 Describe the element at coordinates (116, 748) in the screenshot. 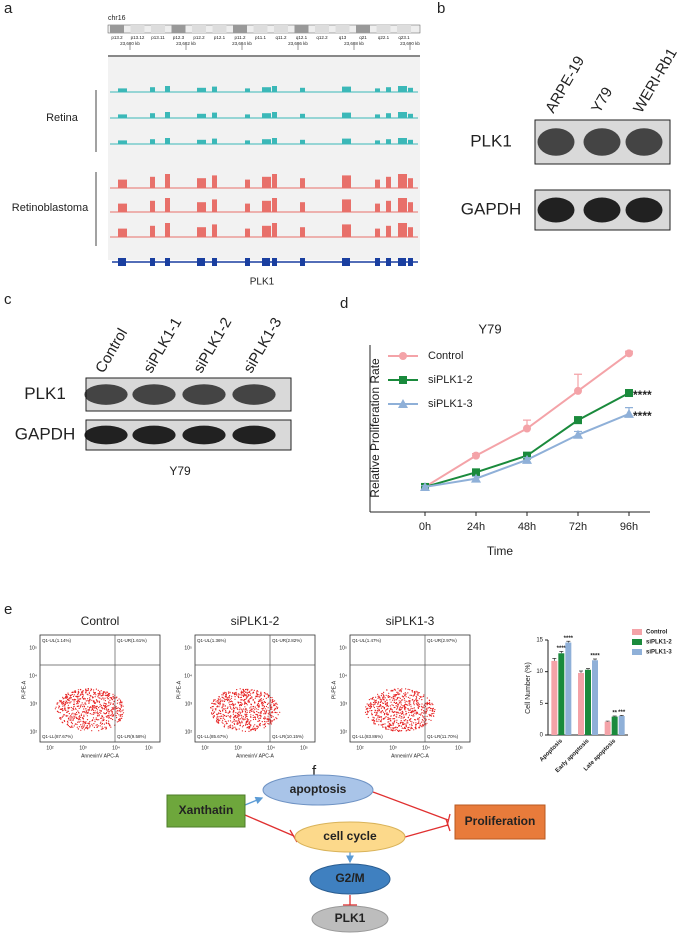

I see `x-tick-label: 10⁴` at that location.